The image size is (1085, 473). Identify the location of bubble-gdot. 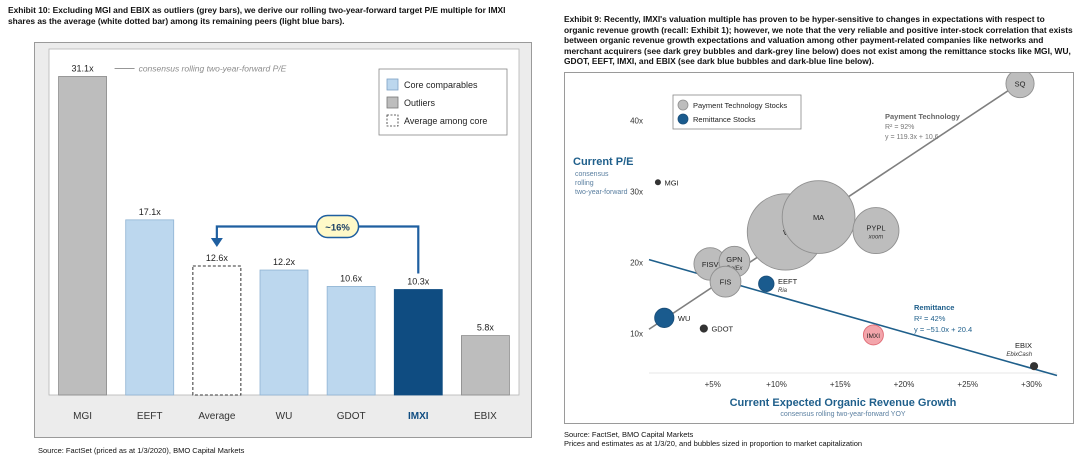
(703, 328).